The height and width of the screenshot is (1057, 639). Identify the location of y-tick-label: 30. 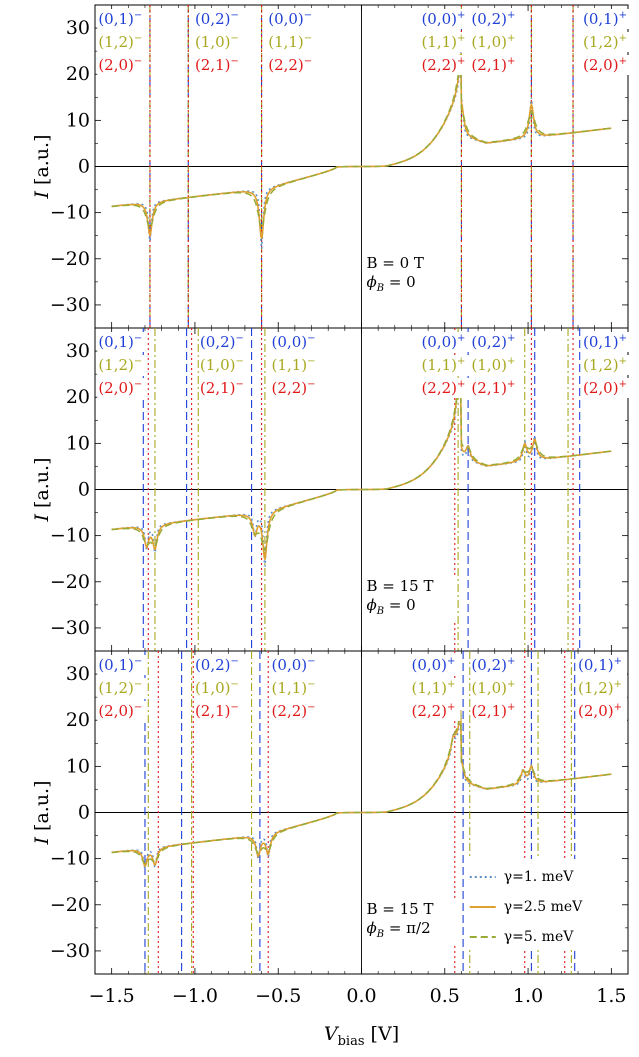
(78, 351).